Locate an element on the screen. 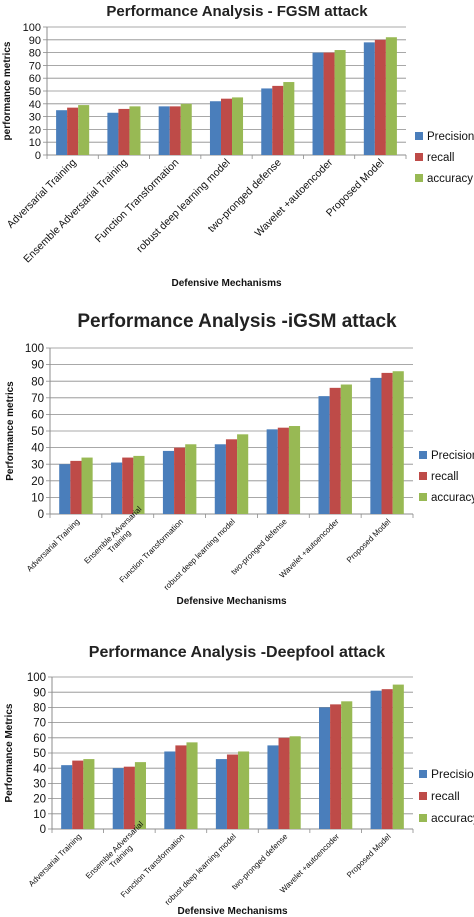  x-category-label-line: Function Transformation is located at coordinates (137, 201).